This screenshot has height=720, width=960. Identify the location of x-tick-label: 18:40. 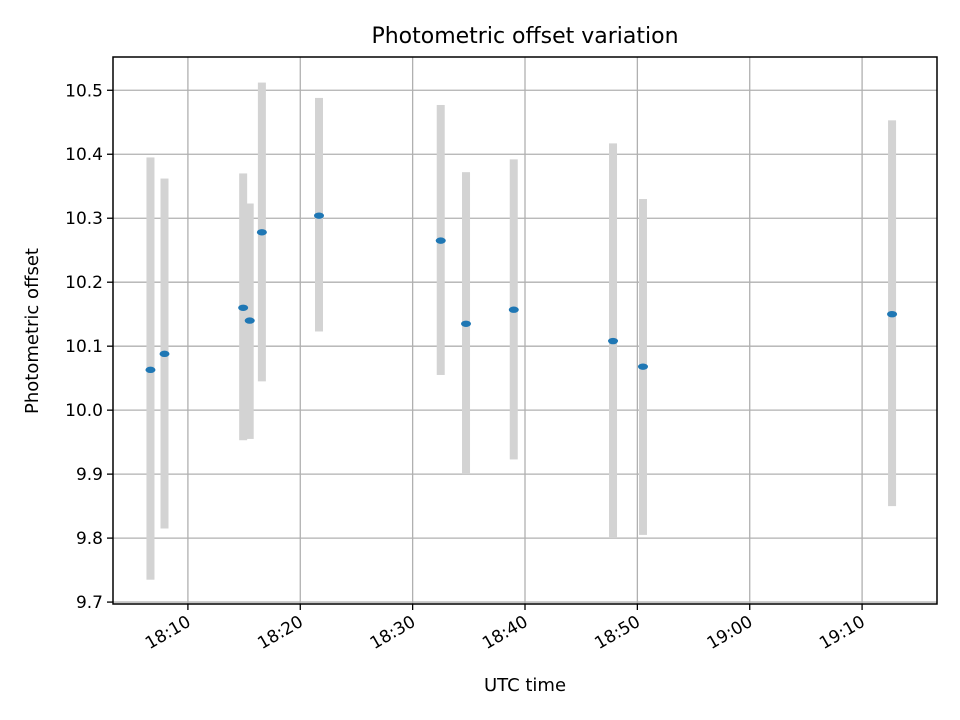
(505, 633).